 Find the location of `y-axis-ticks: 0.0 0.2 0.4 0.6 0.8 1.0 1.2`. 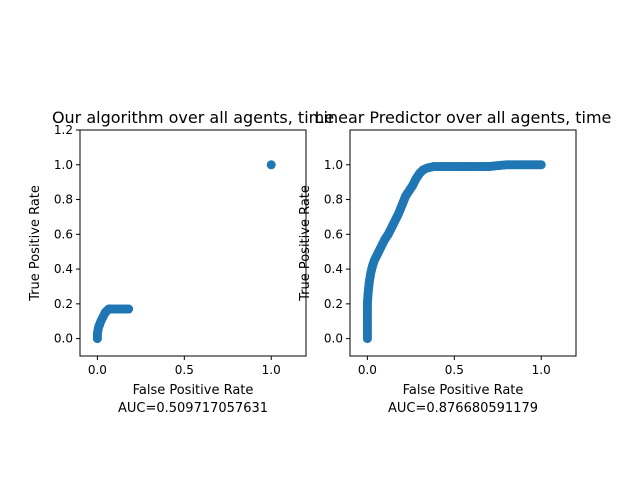

y-axis-ticks: 0.0 0.2 0.4 0.6 0.8 1.0 1.2 is located at coordinates (67, 234).